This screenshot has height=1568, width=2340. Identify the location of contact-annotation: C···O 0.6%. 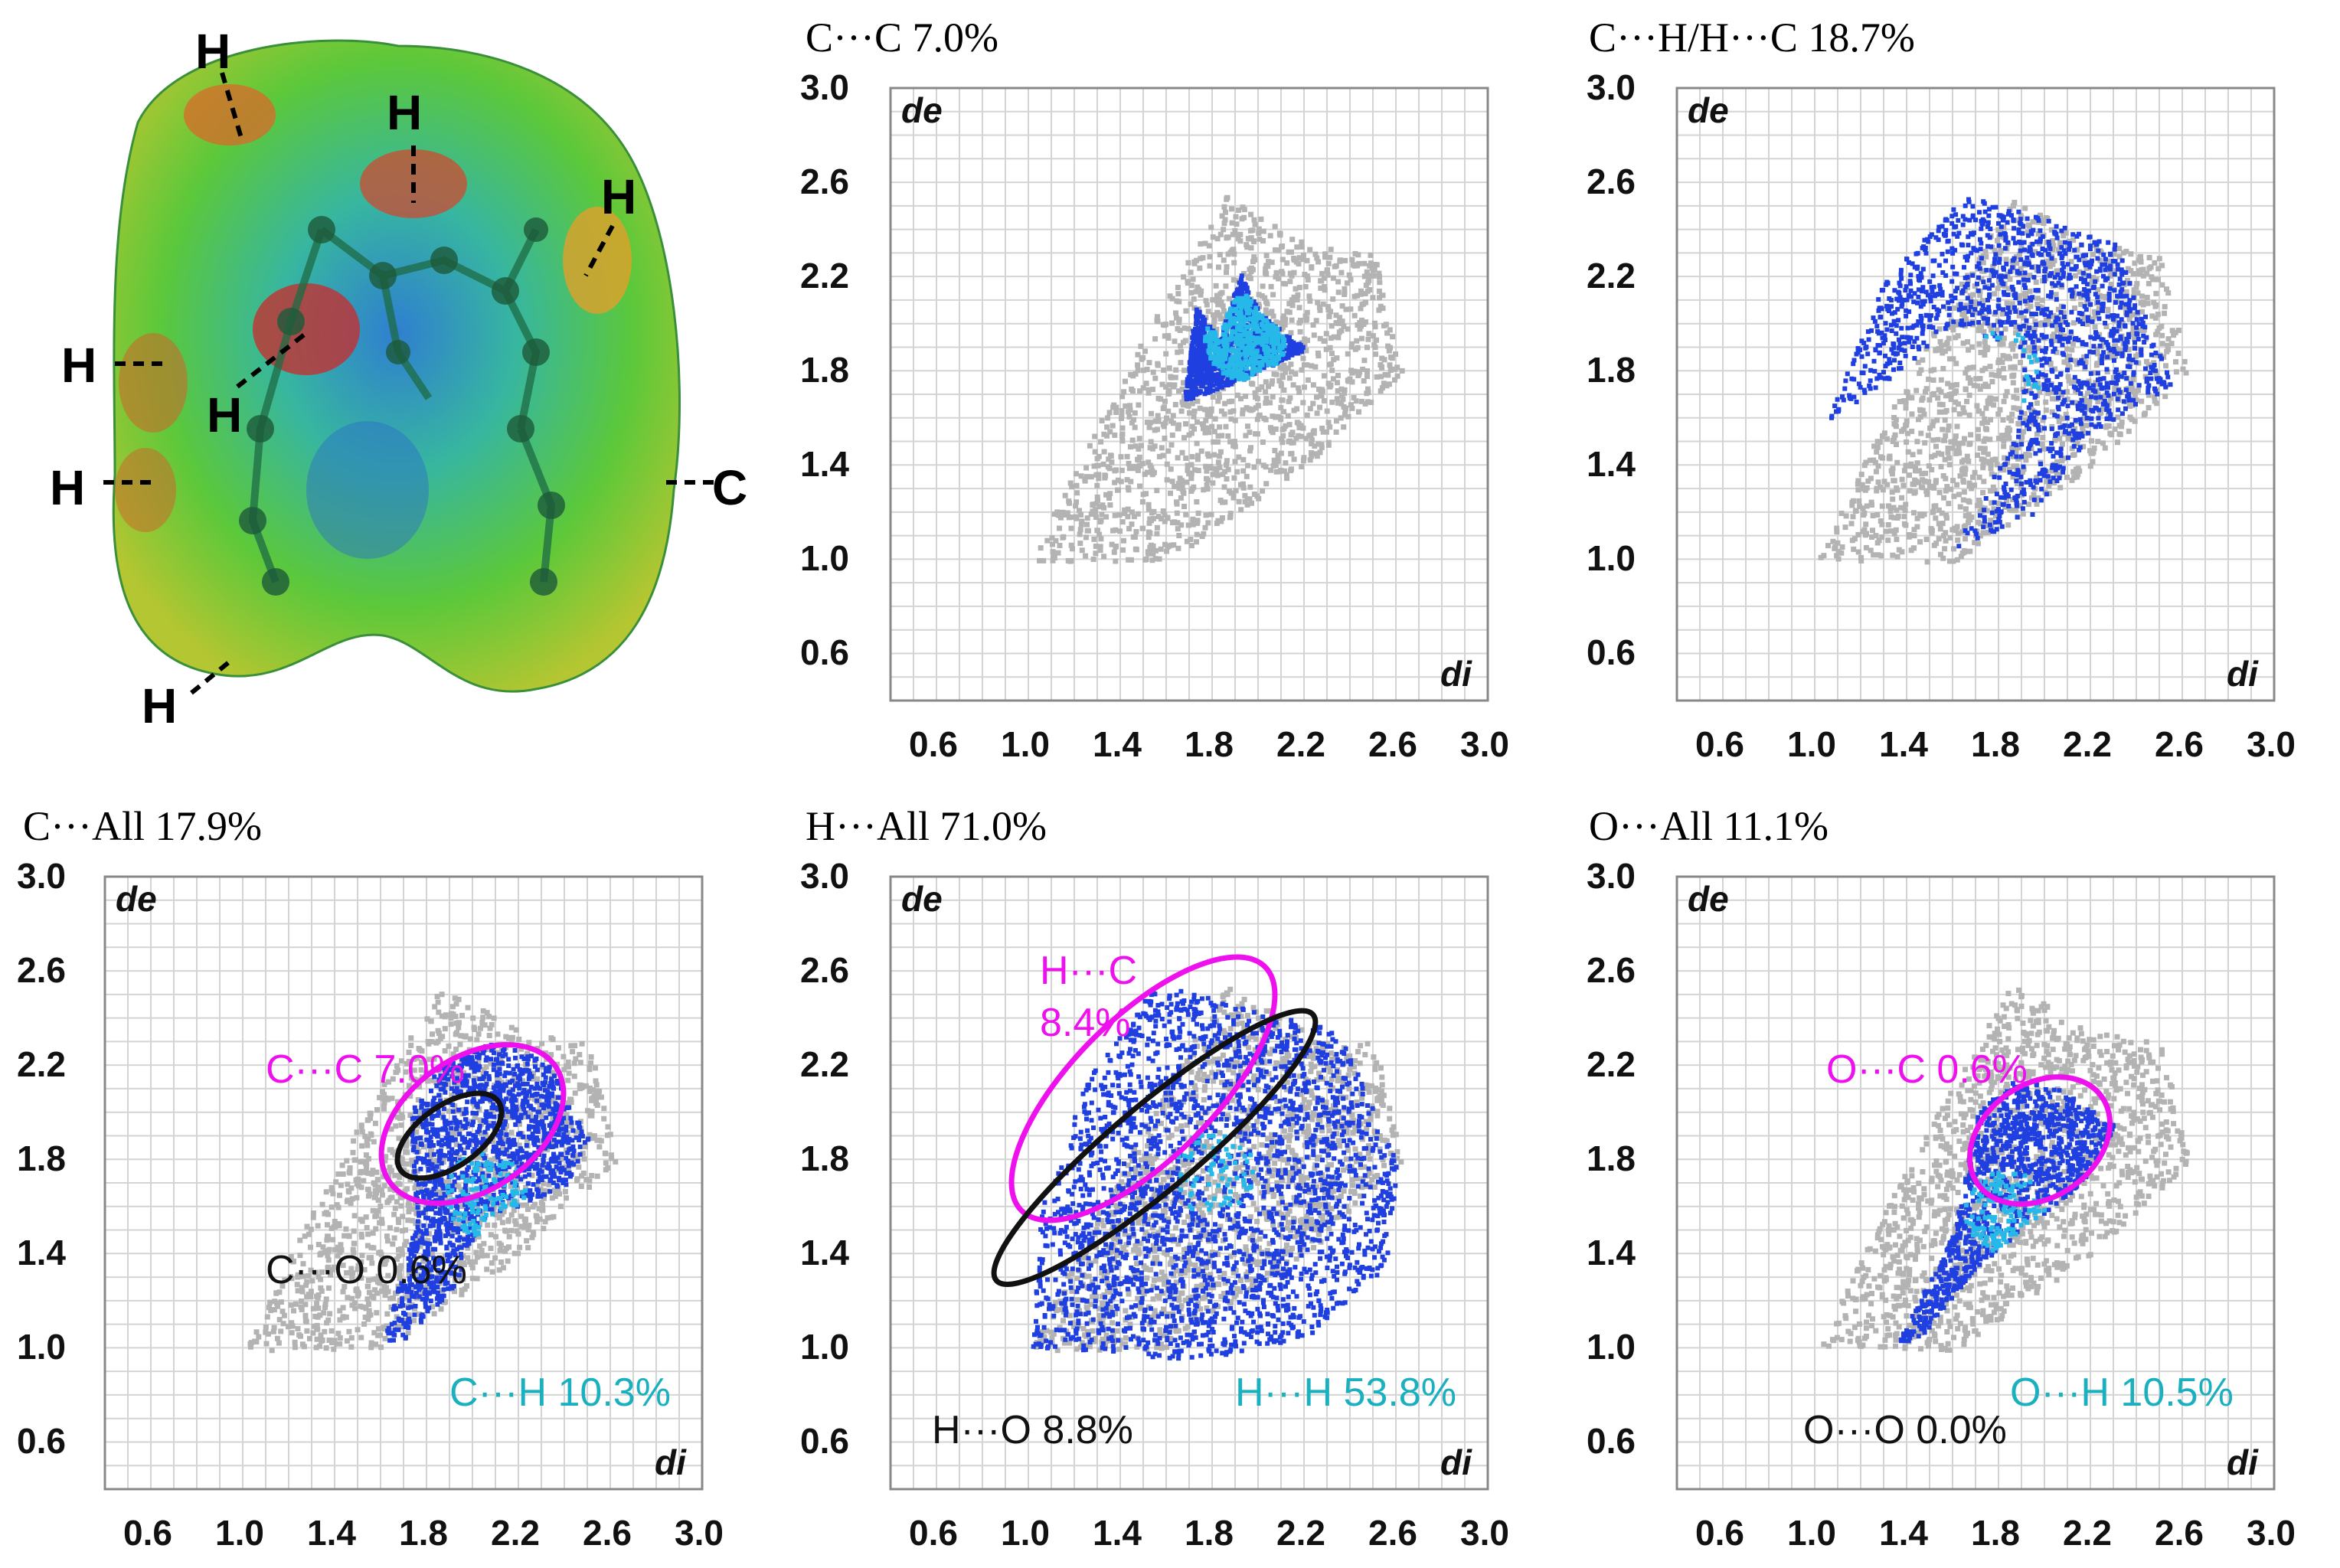
(366, 1269).